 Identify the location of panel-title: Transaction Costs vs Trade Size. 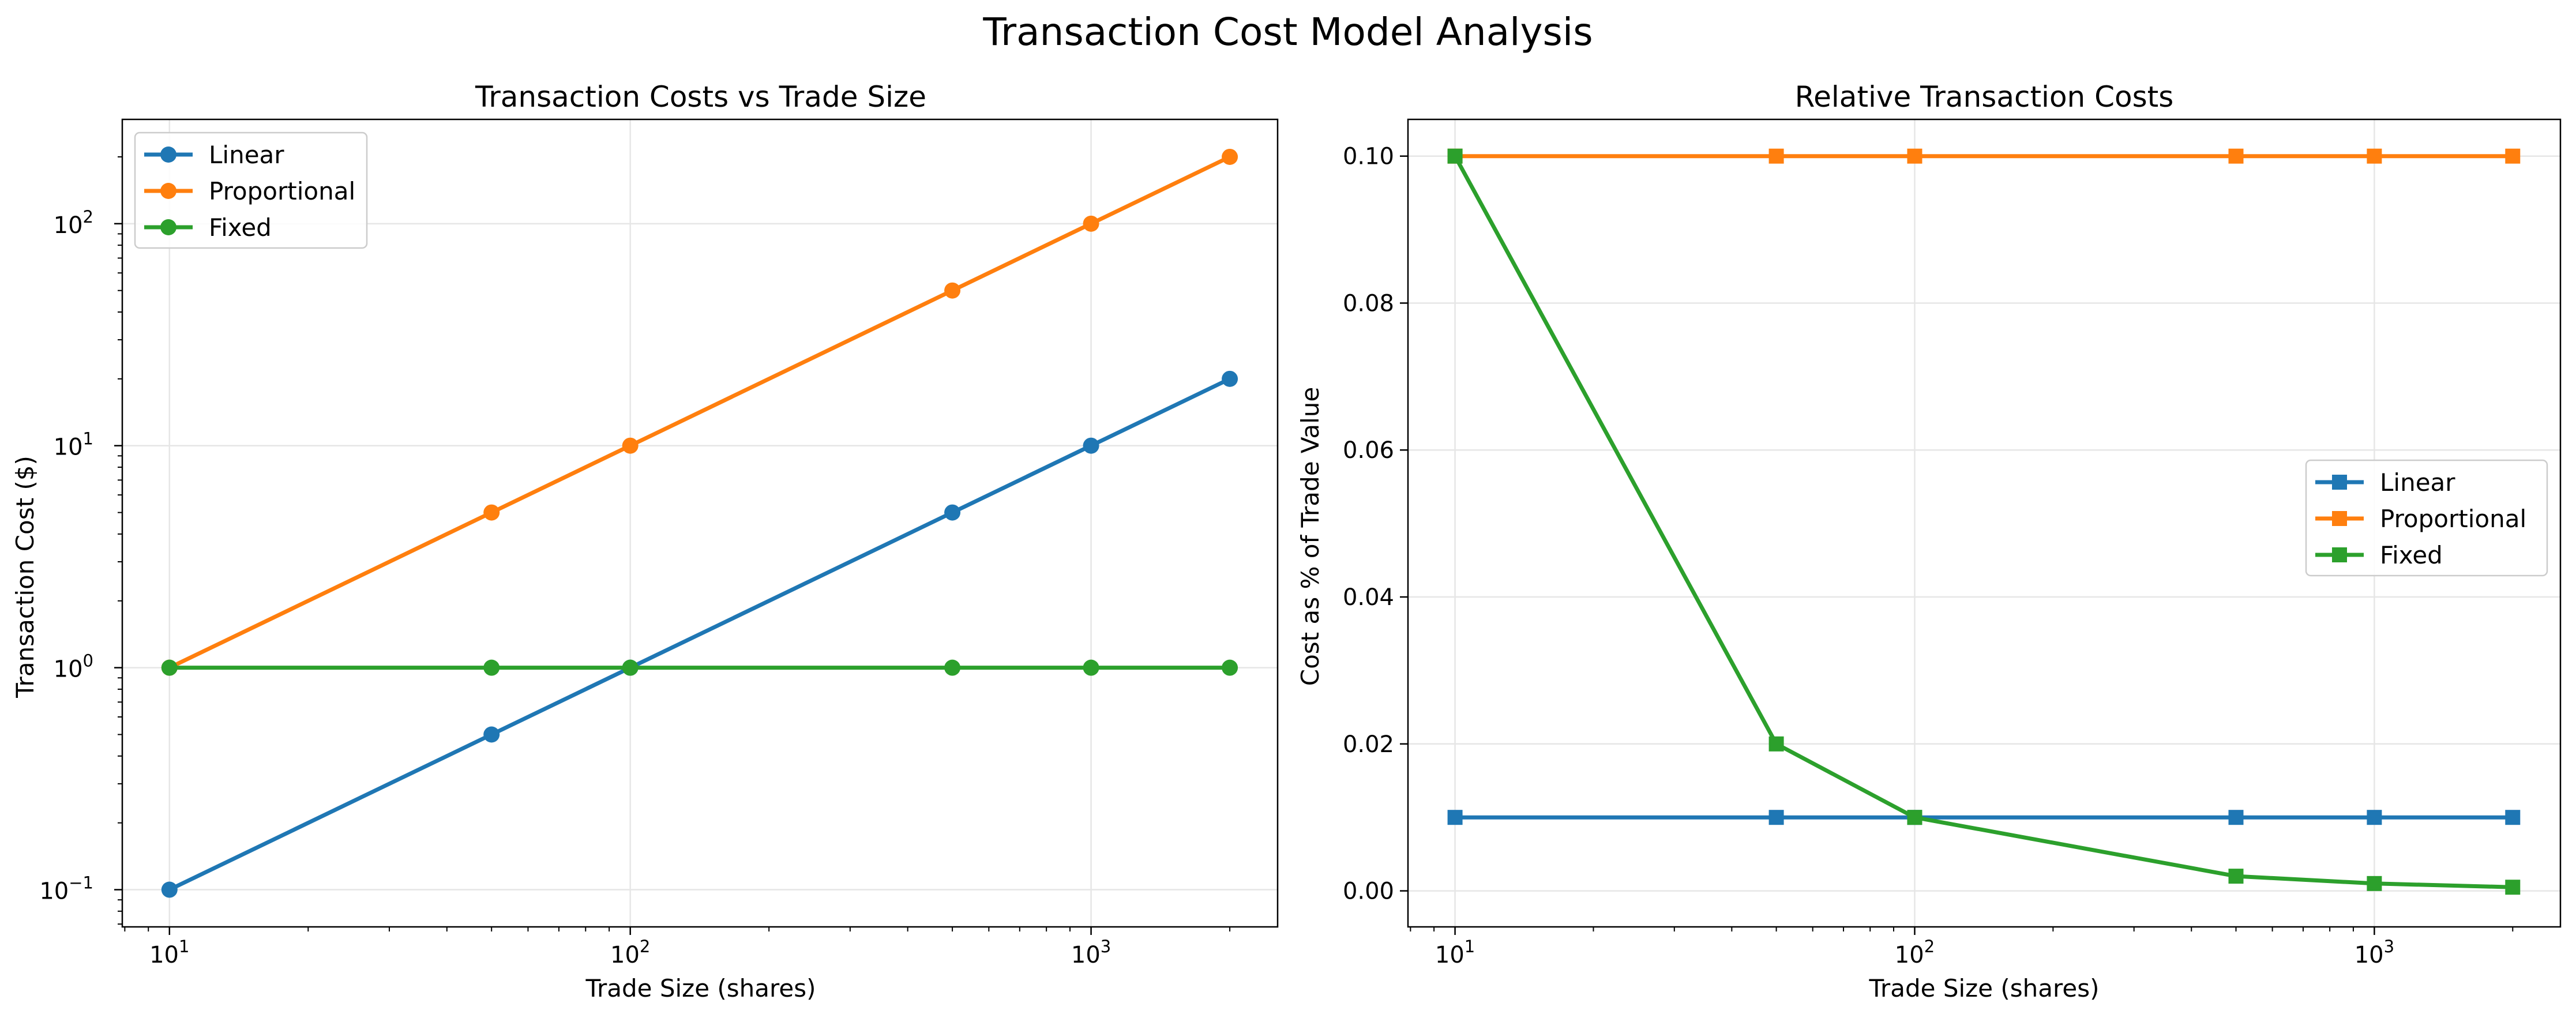
(700, 97).